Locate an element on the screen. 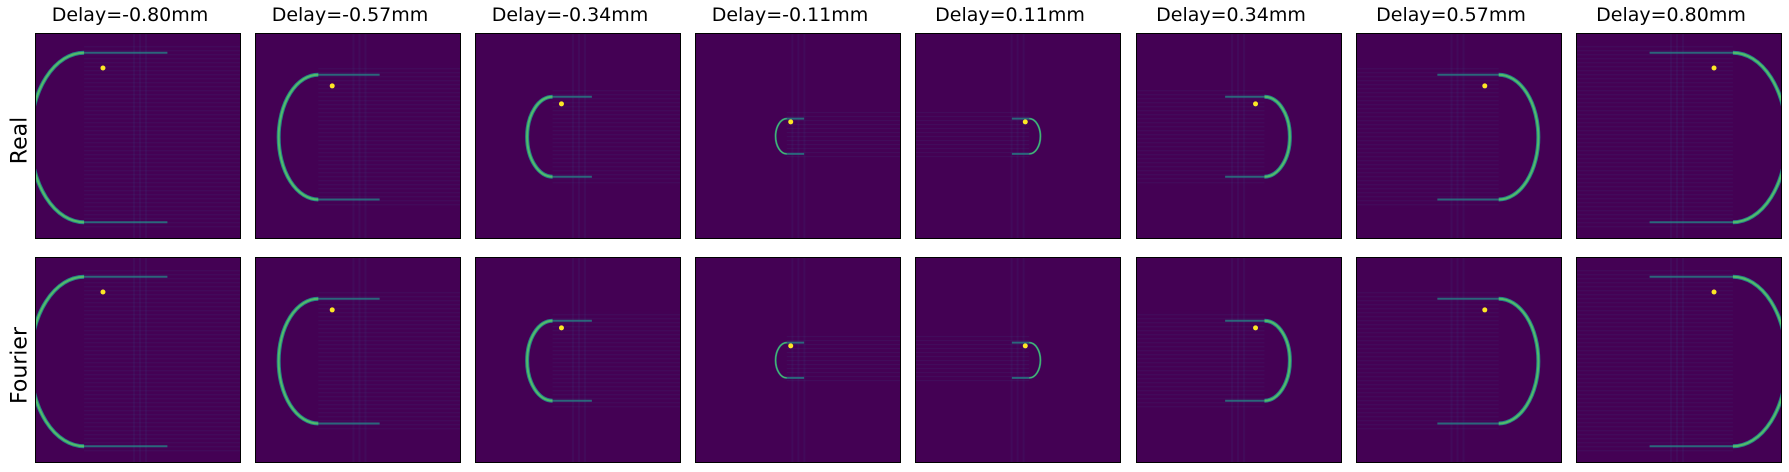  column-title: Delay=-0.80mm is located at coordinates (130, 15).